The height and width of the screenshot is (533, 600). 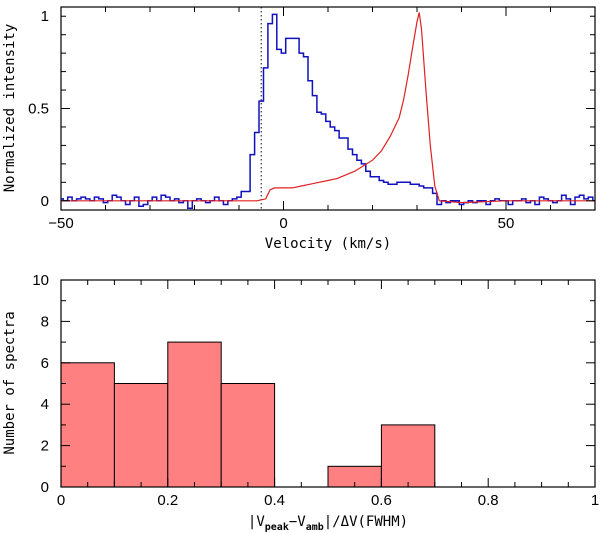 I want to click on bottom-x-axis-title: |Vpeak−Vamb|/ΔV(FWHM), so click(x=328, y=523).